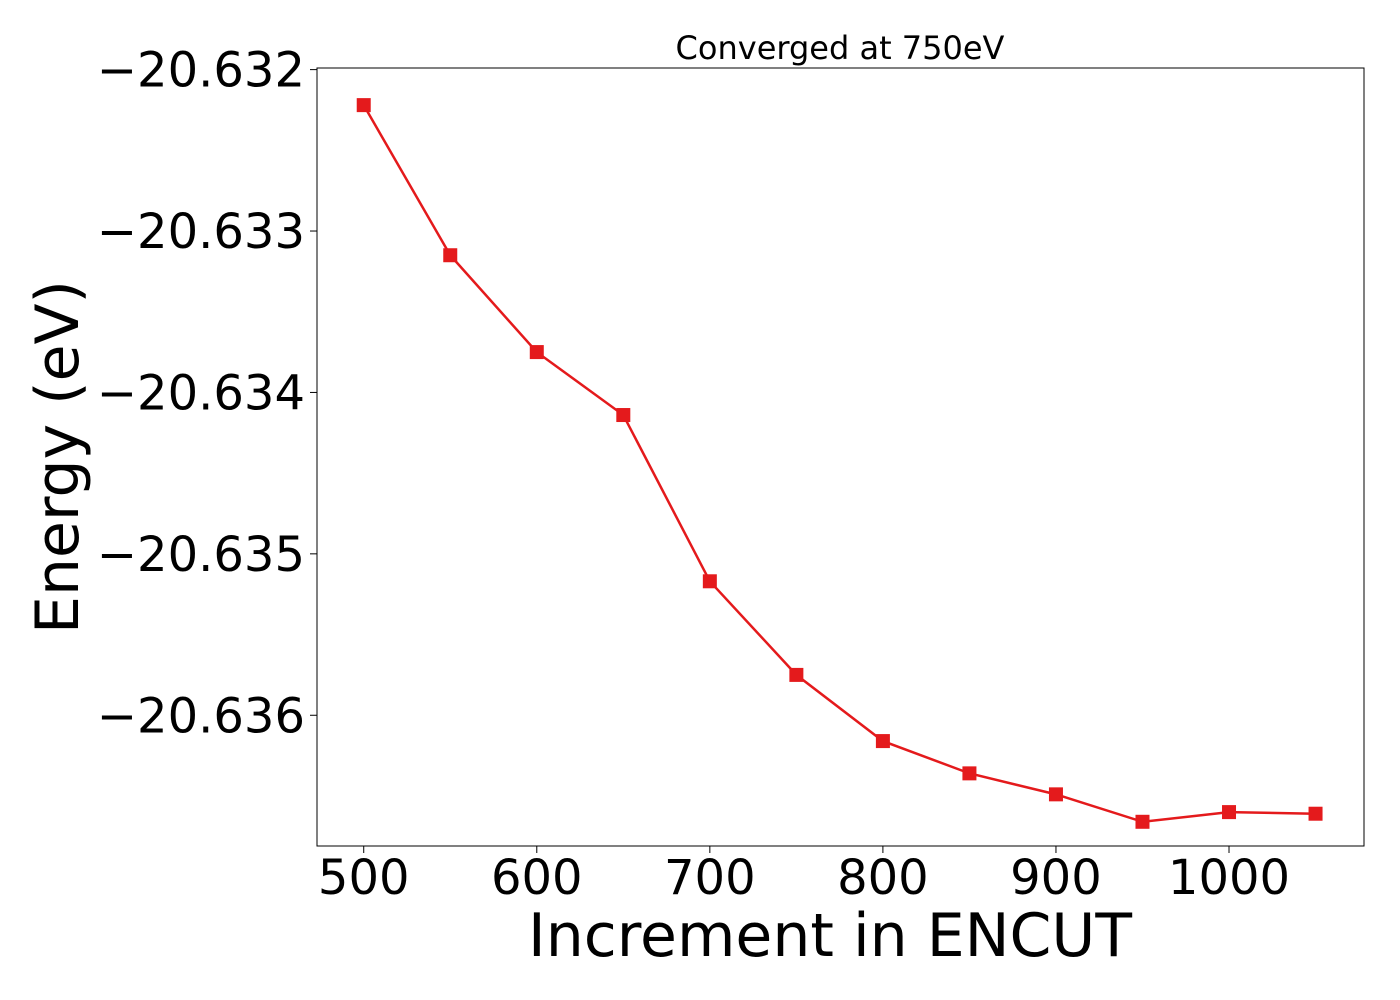  I want to click on y-tick-label: −20.635, so click(201, 555).